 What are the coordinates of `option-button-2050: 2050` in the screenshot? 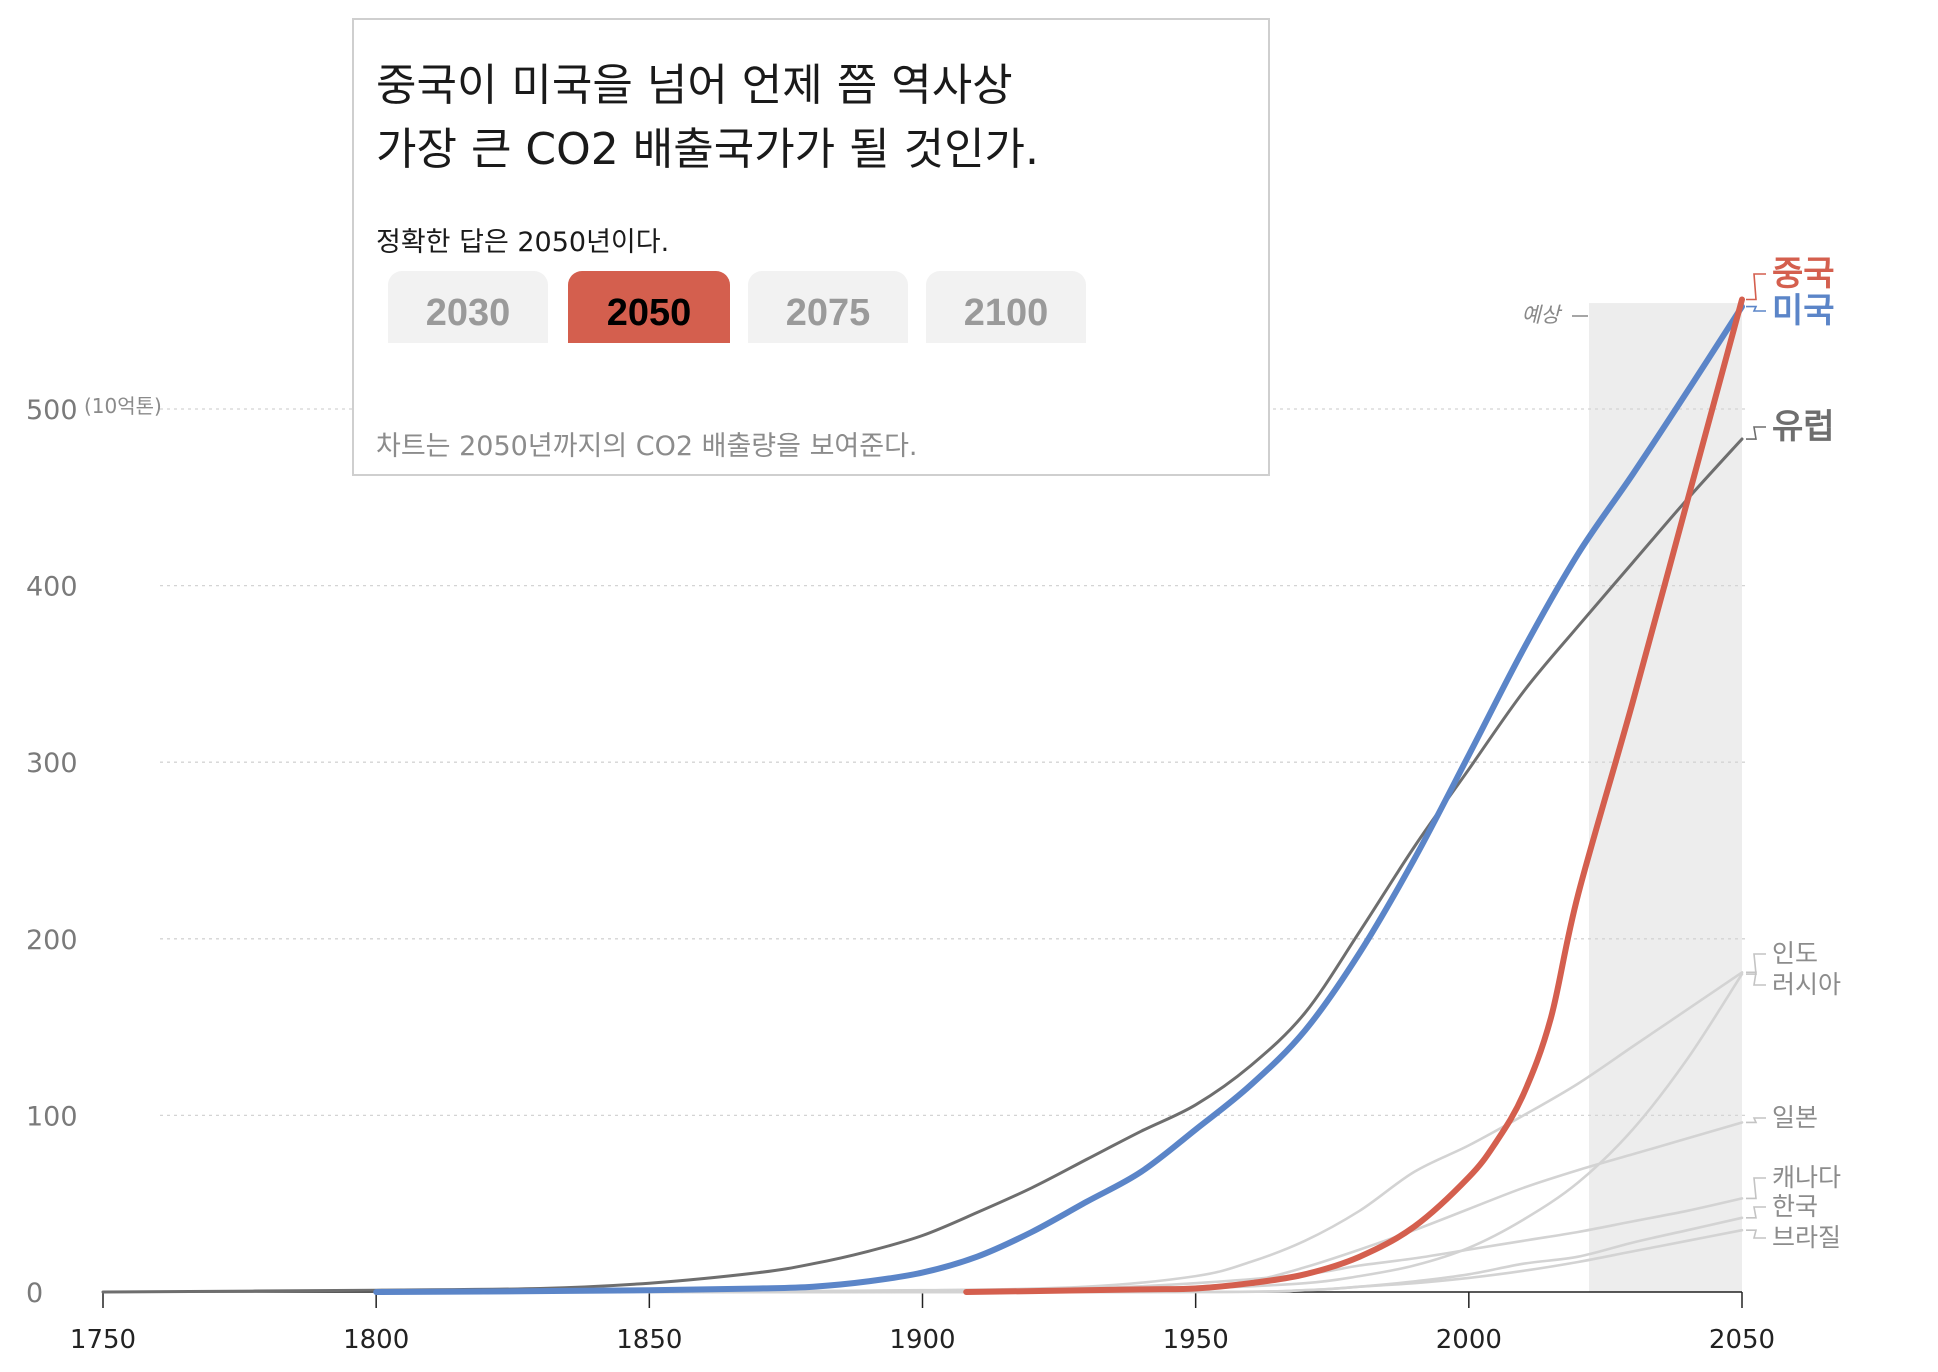 It's located at (649, 307).